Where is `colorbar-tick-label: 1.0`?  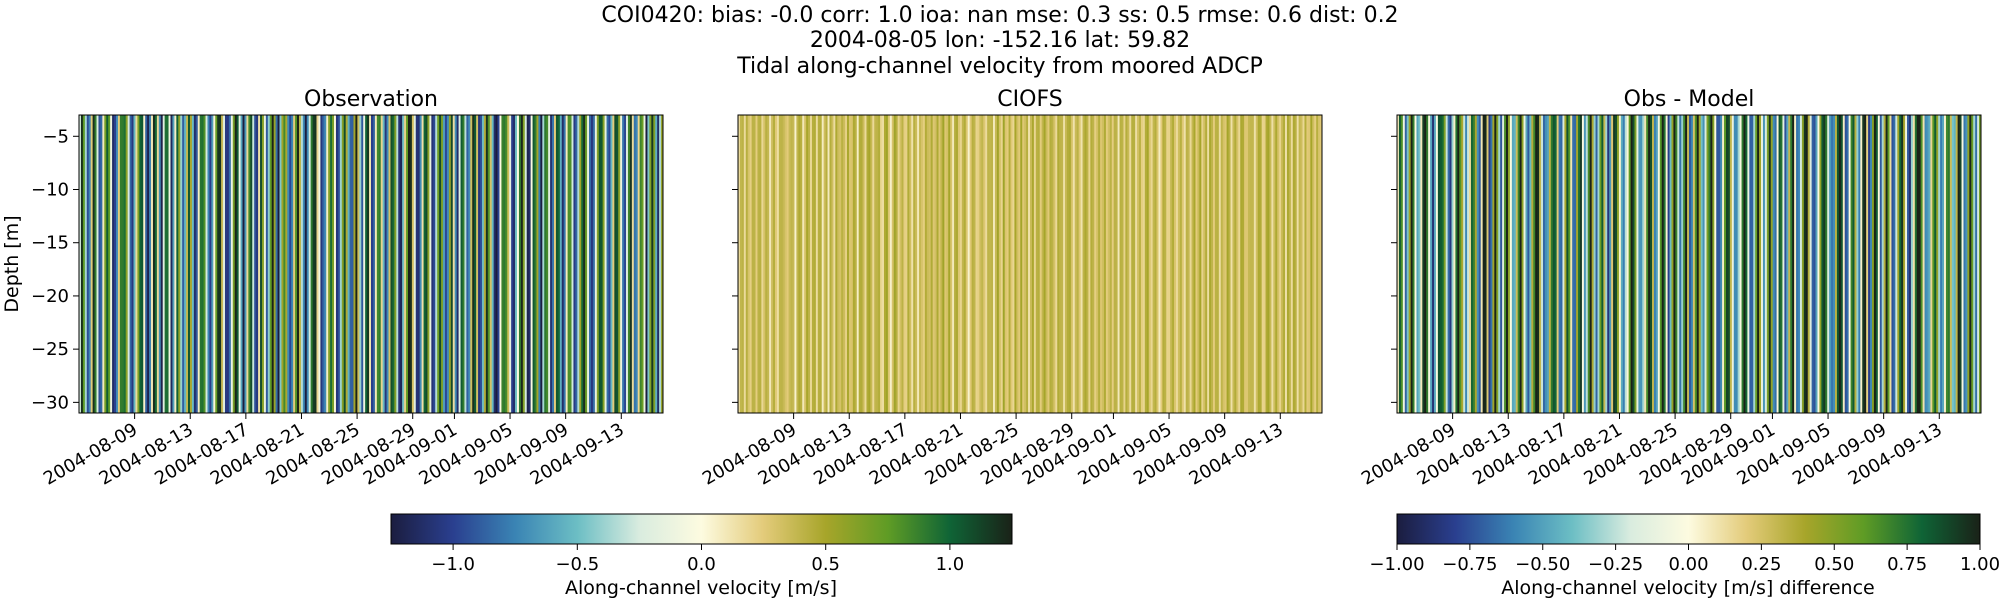 colorbar-tick-label: 1.0 is located at coordinates (950, 564).